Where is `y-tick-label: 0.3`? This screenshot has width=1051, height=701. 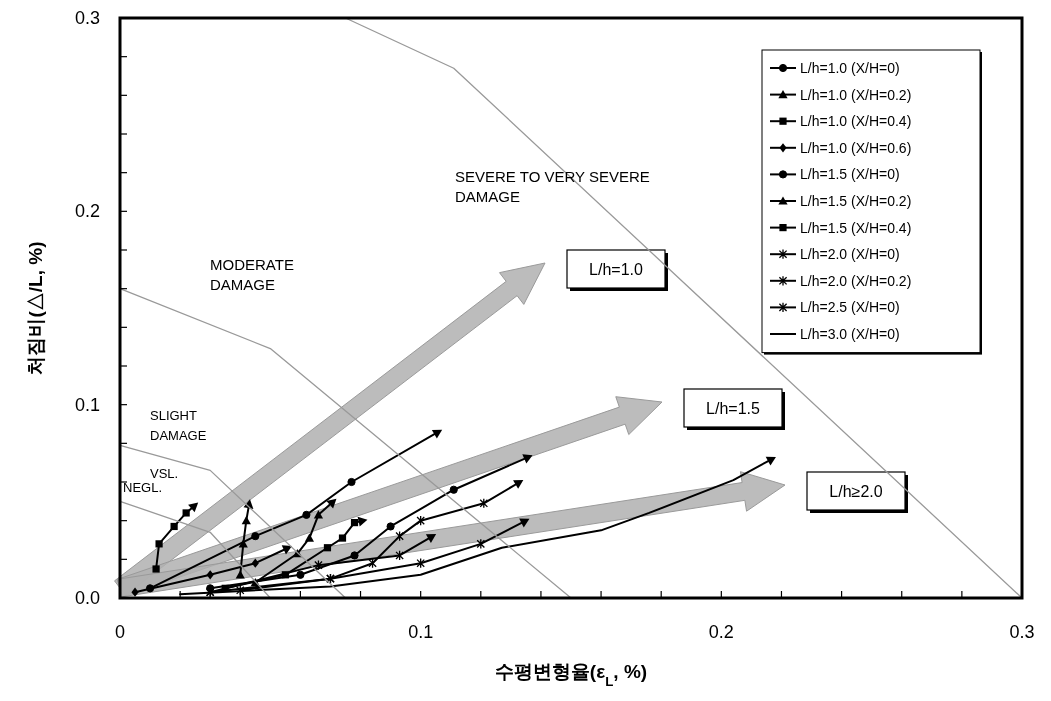 y-tick-label: 0.3 is located at coordinates (87, 18).